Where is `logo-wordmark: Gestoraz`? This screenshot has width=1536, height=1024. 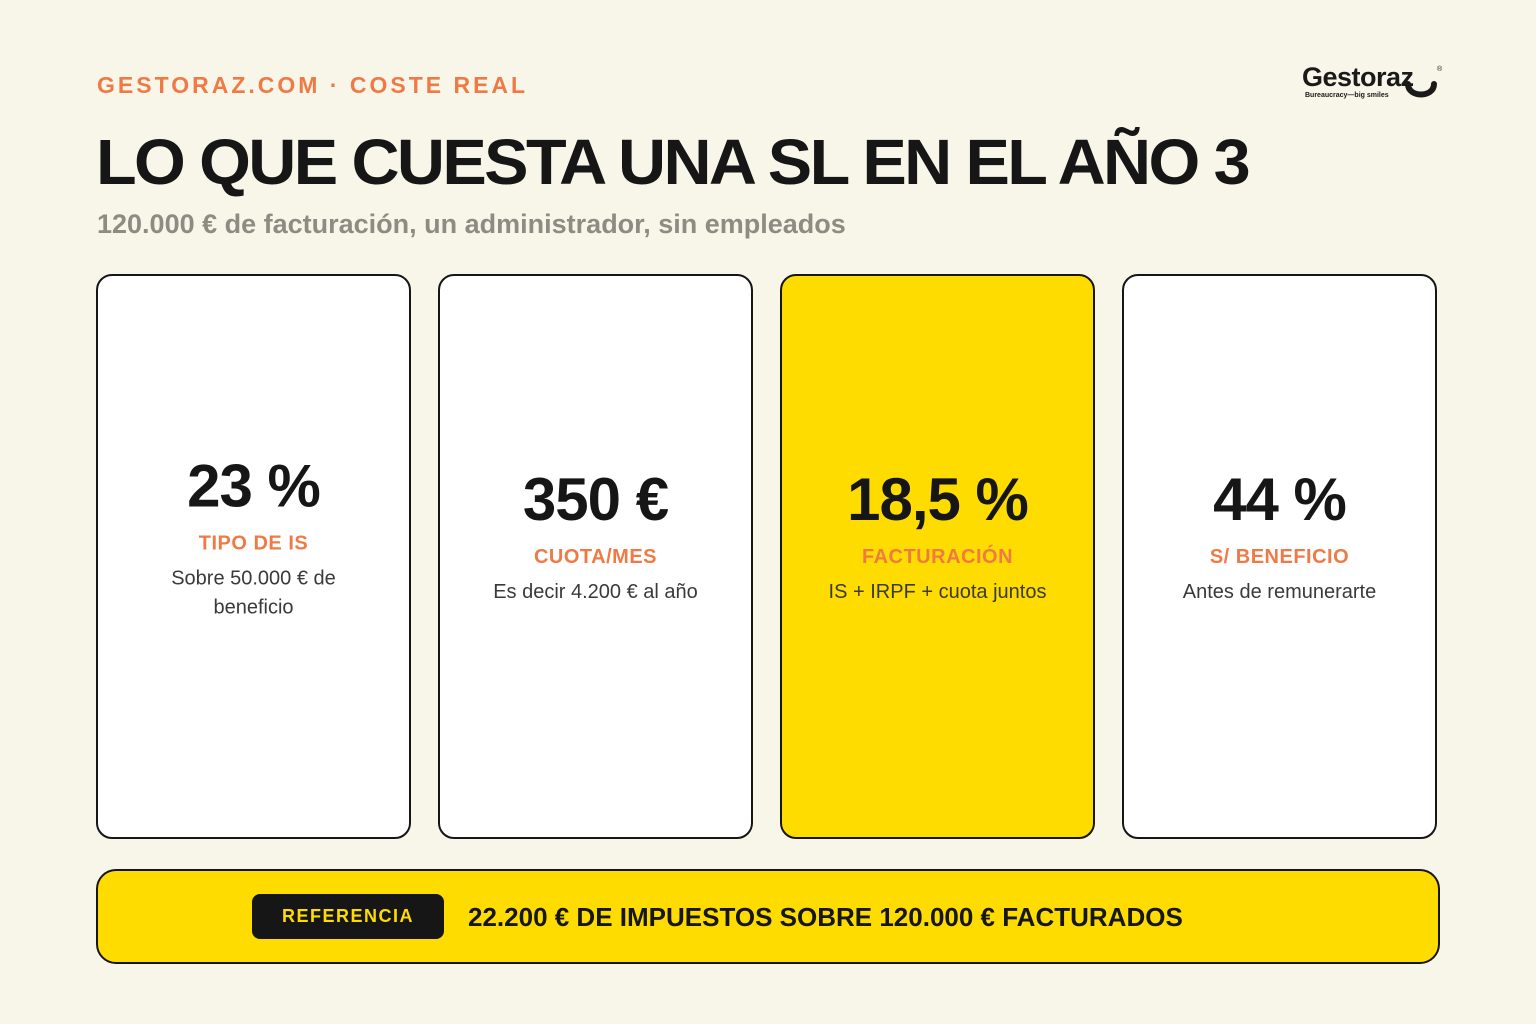
logo-wordmark: Gestoraz is located at coordinates (1358, 77).